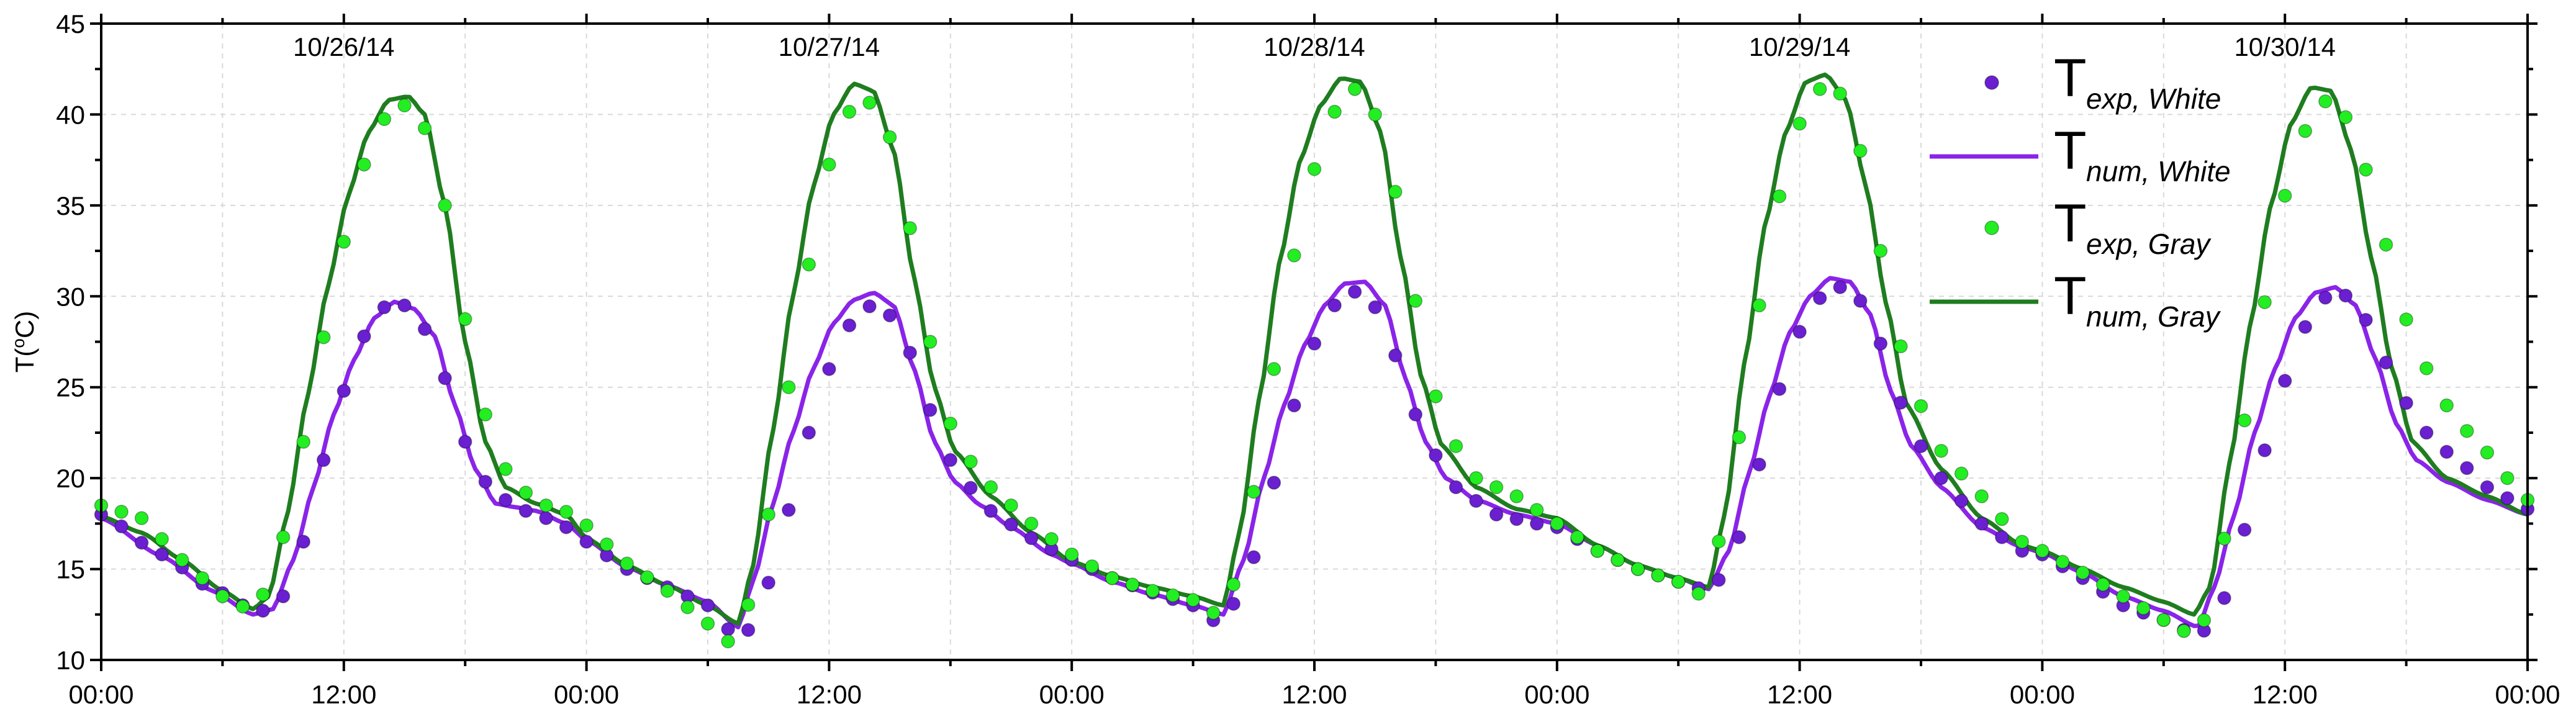 This screenshot has width=2576, height=727. Describe the element at coordinates (2153, 99) in the screenshot. I see `legend-label-sub: exp, White` at that location.